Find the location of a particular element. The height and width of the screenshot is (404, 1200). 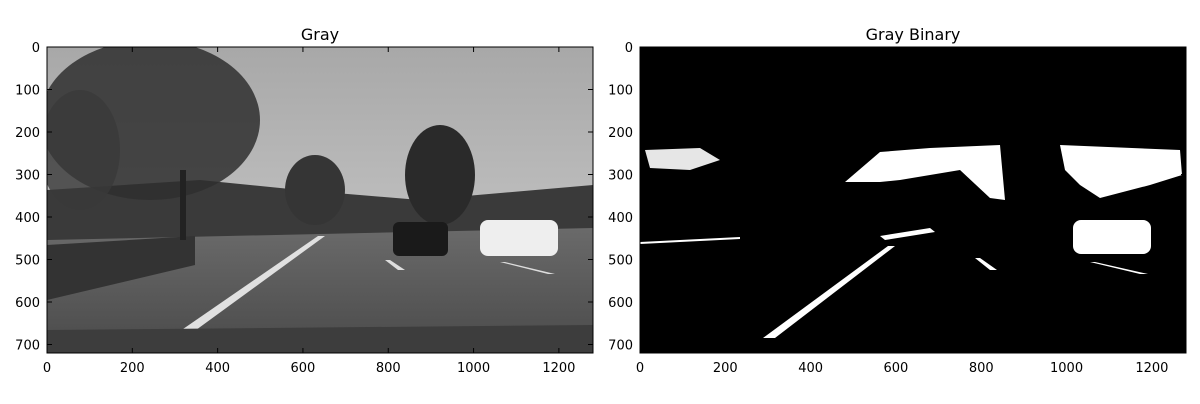

left-title: Gray is located at coordinates (320, 34).